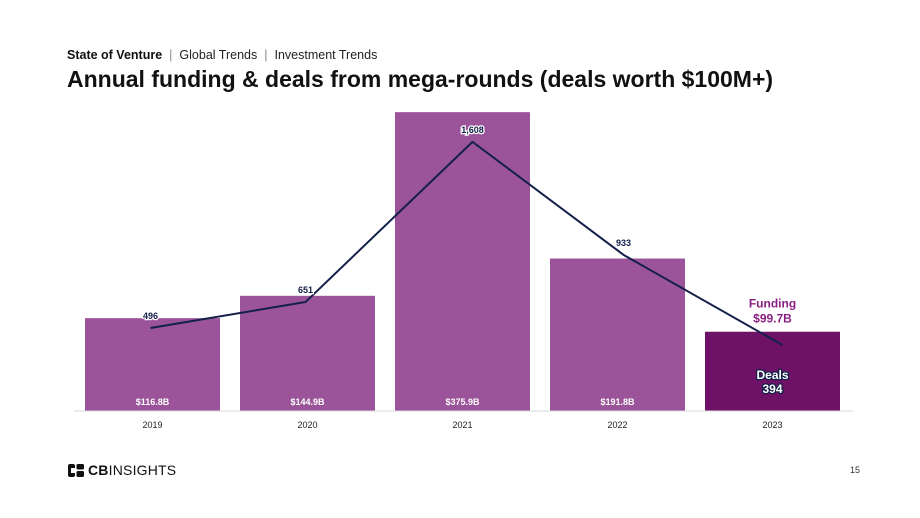 Image resolution: width=920 pixels, height=518 pixels. I want to click on breadcrumb-item-global-trends: Global Trends, so click(218, 55).